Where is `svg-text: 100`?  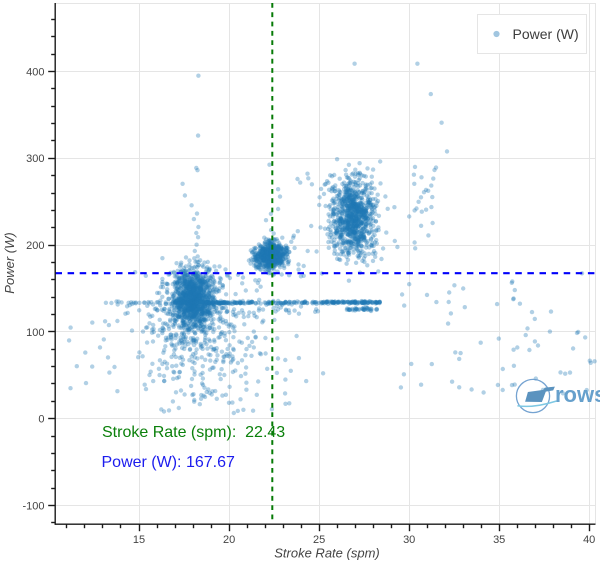 svg-text: 100 is located at coordinates (35, 333).